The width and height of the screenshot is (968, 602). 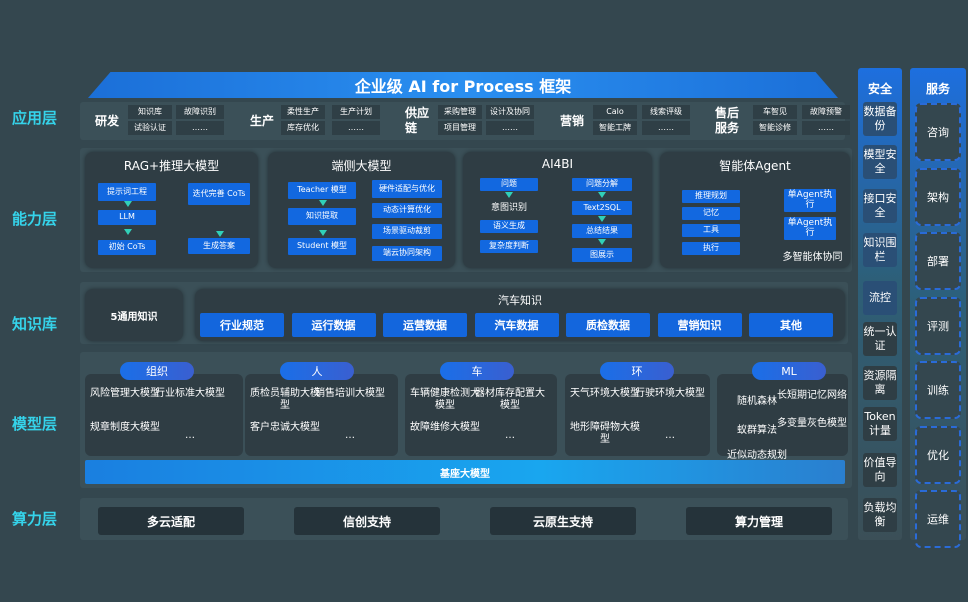 What do you see at coordinates (938, 454) in the screenshot?
I see `service-item: 优化` at bounding box center [938, 454].